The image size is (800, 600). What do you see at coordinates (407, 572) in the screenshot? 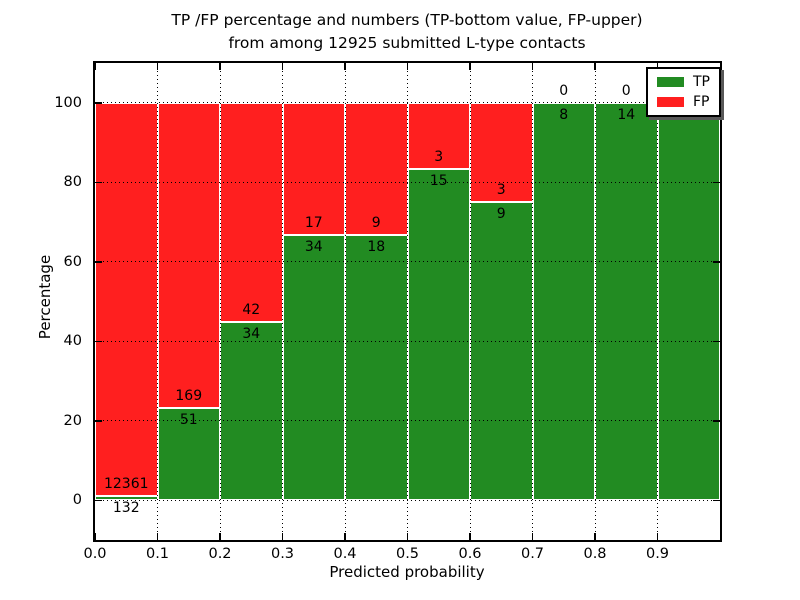
I see `x-axis-label: Predicted probability` at bounding box center [407, 572].